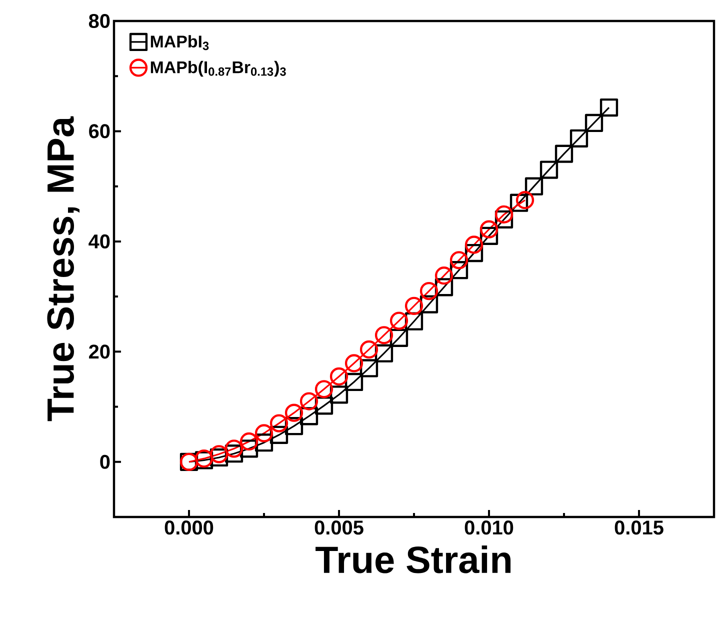  Describe the element at coordinates (413, 559) in the screenshot. I see `x-axis-title: True Strain` at that location.